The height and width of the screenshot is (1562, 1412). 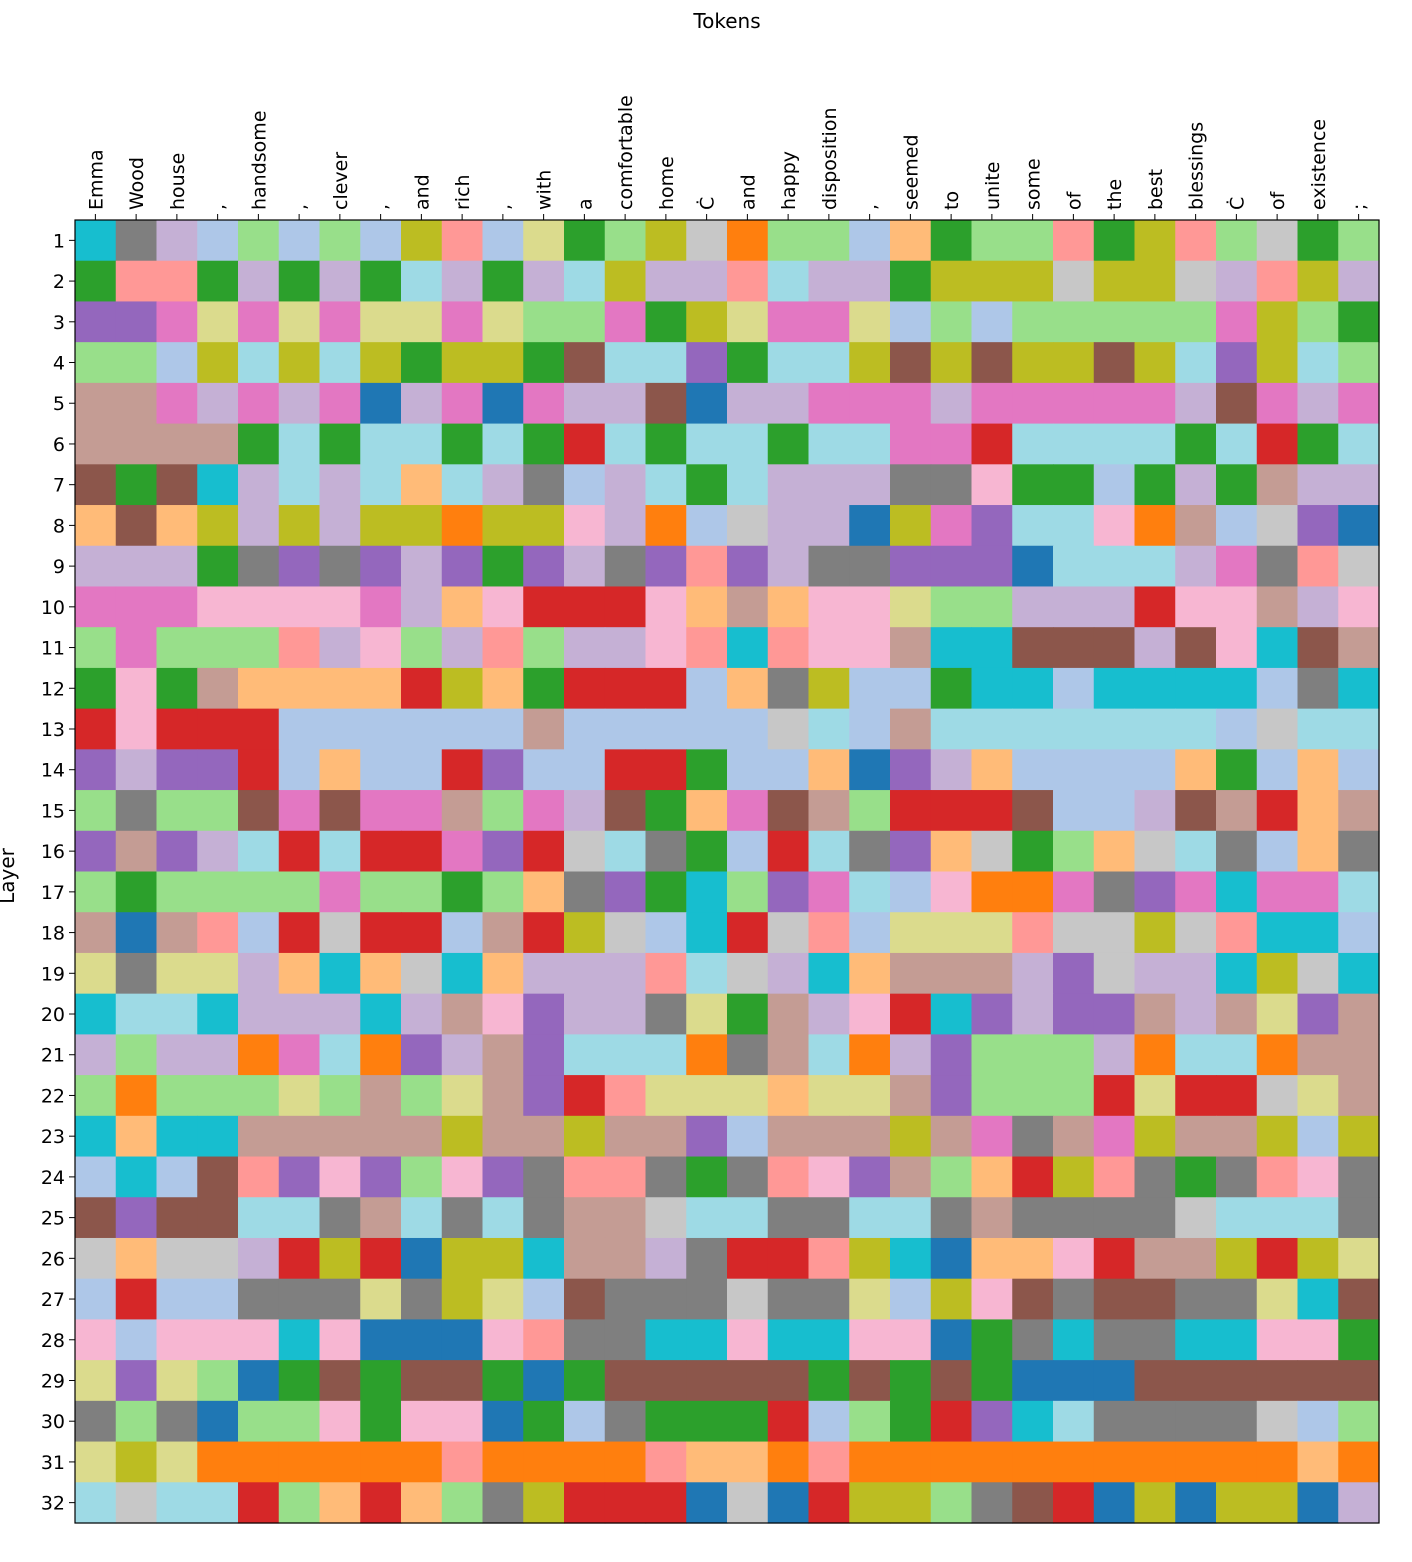 I want to click on y-tick-label: 32, so click(x=53, y=1504).